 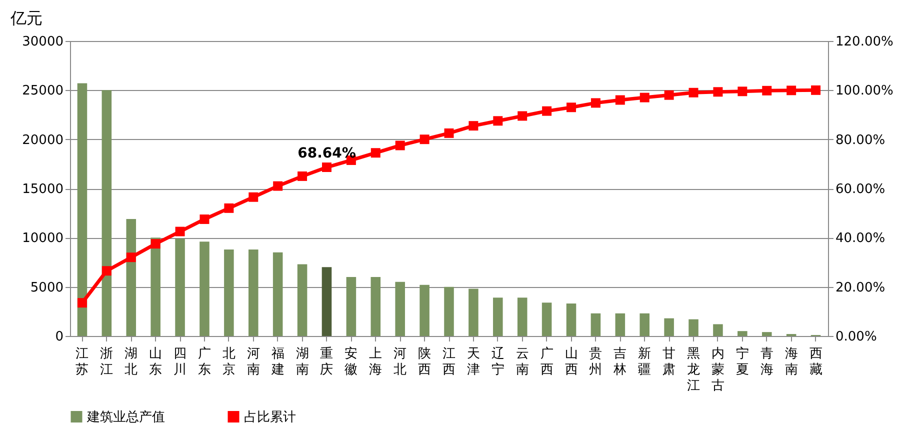 I want to click on y-tick-label: 30000, so click(x=43, y=42).